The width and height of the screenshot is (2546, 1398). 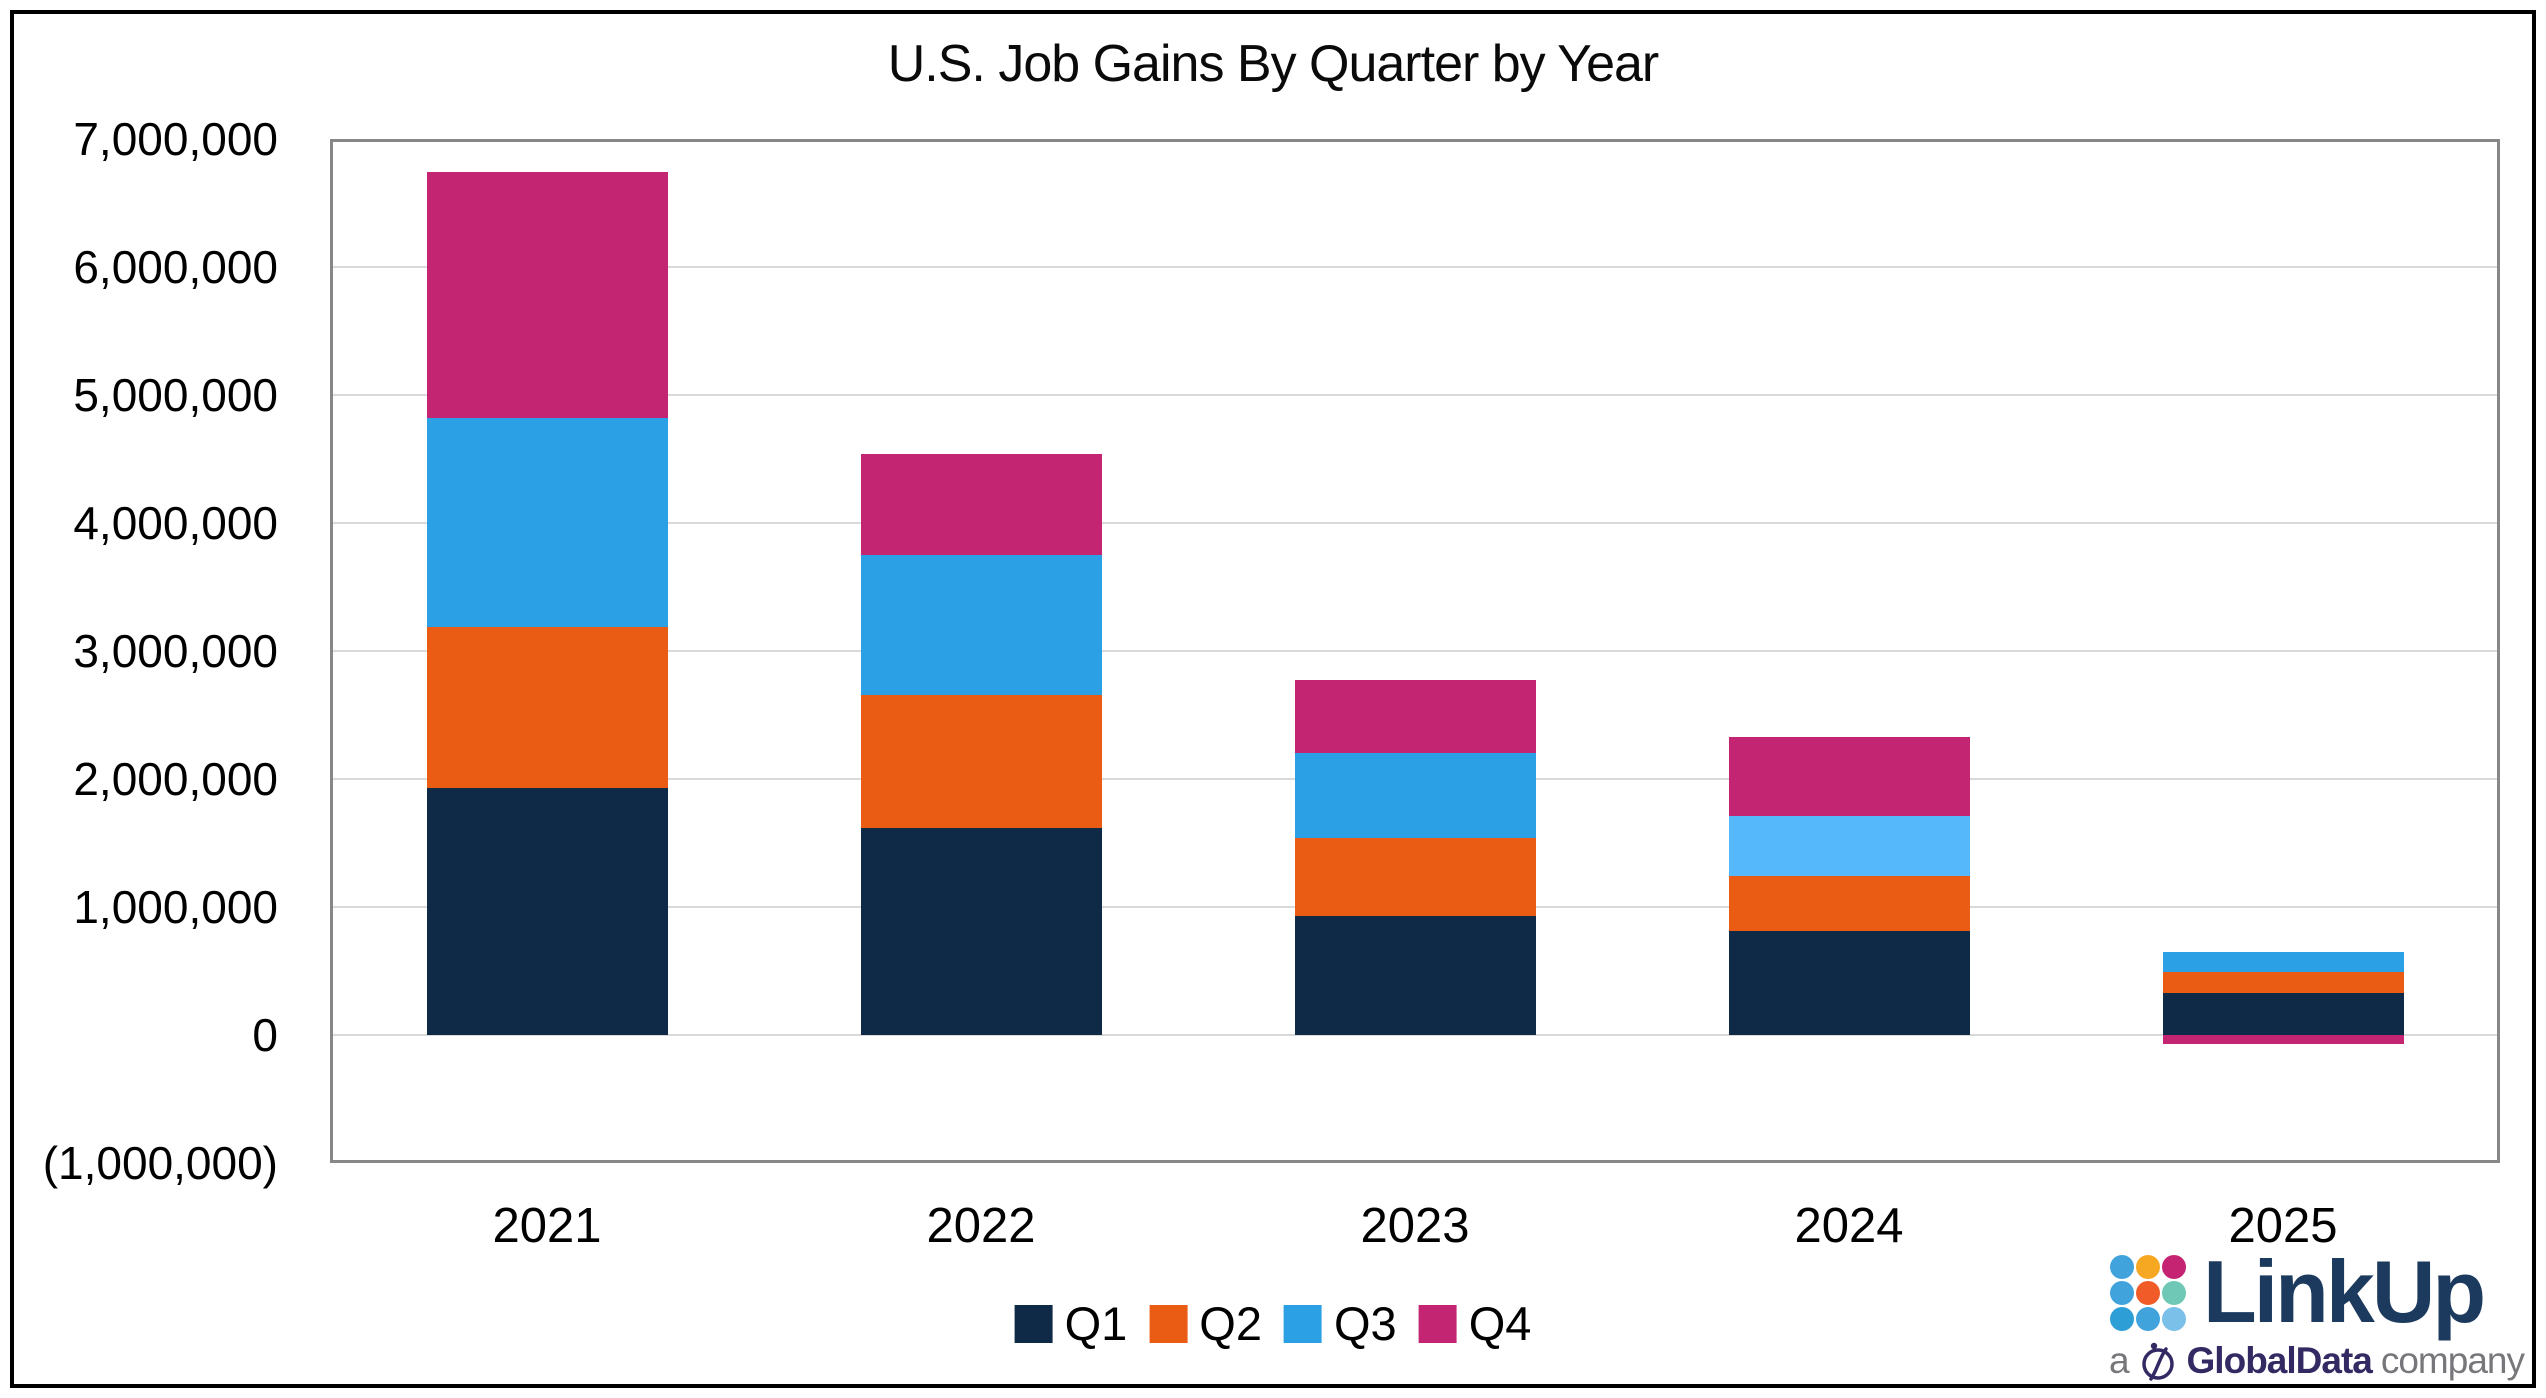 I want to click on gridline-5,000,000, so click(x=1415, y=395).